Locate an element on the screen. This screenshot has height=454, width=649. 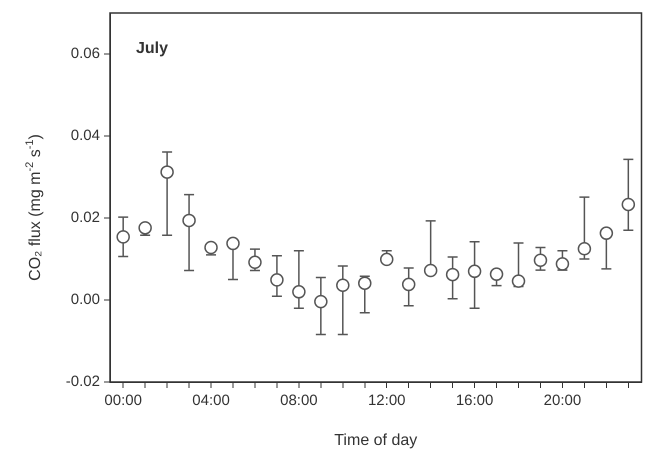
y-tick-label: 0.02 is located at coordinates (85, 217).